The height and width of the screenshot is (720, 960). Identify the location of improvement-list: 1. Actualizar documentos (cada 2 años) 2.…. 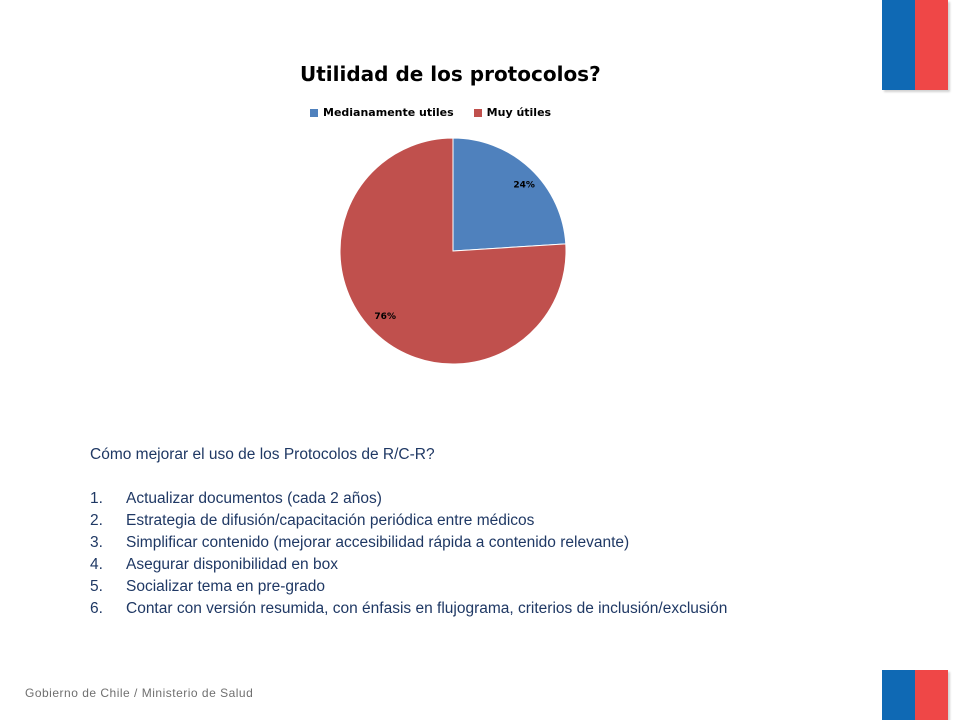
(408, 554).